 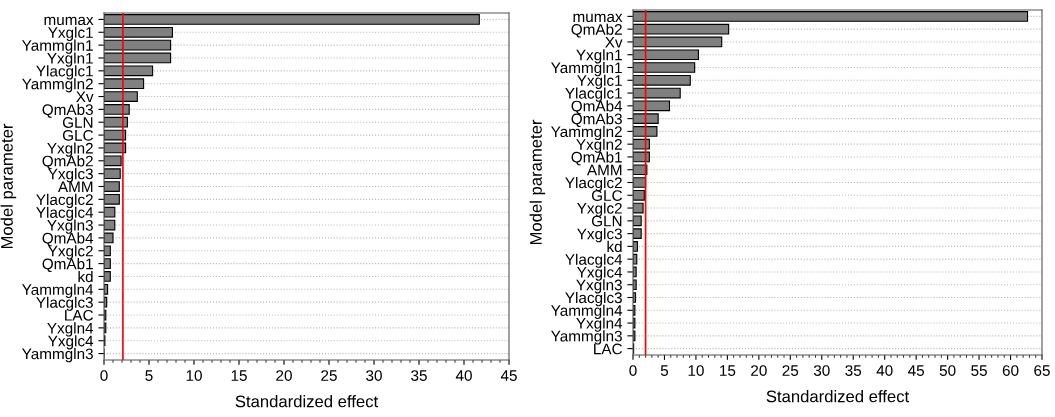 What do you see at coordinates (70, 175) in the screenshot?
I see `y-tick-label: Yxglc3` at bounding box center [70, 175].